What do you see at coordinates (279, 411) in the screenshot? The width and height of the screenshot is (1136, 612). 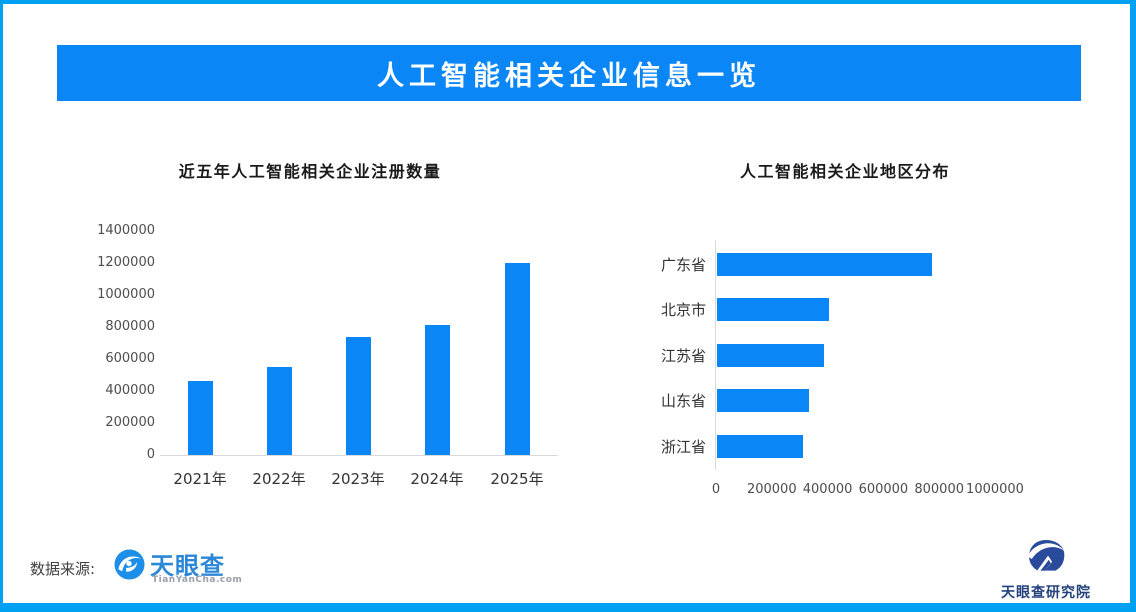 I see `left-chart-bar-2022年` at bounding box center [279, 411].